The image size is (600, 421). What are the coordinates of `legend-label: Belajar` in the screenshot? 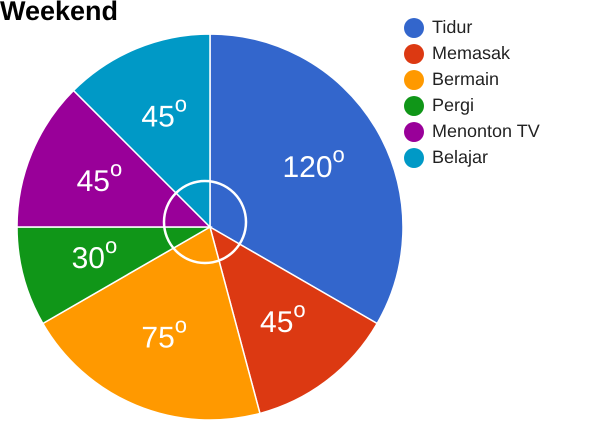 It's located at (460, 157).